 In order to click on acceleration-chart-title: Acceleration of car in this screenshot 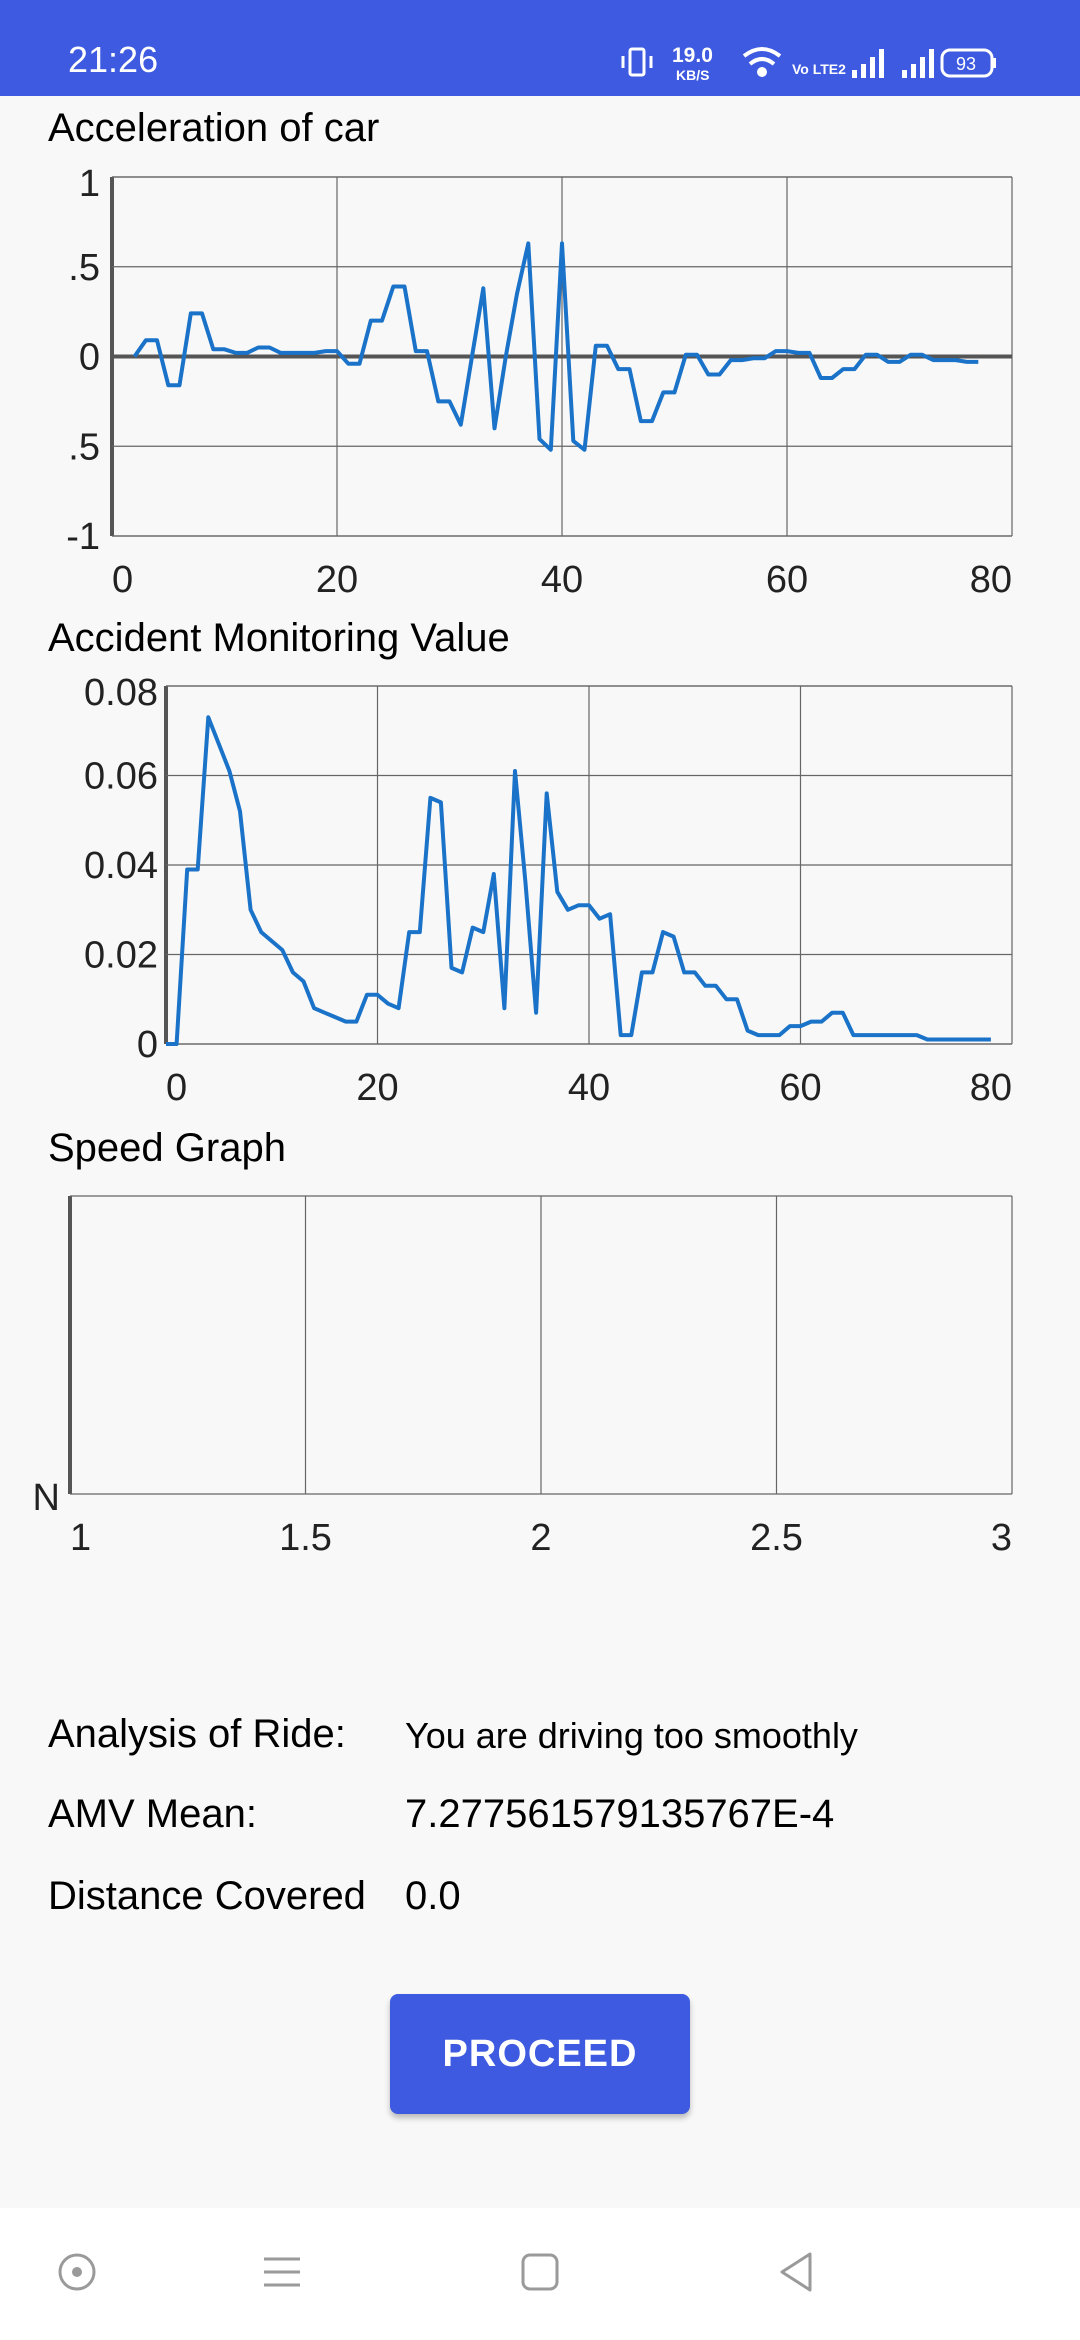, I will do `click(214, 128)`.